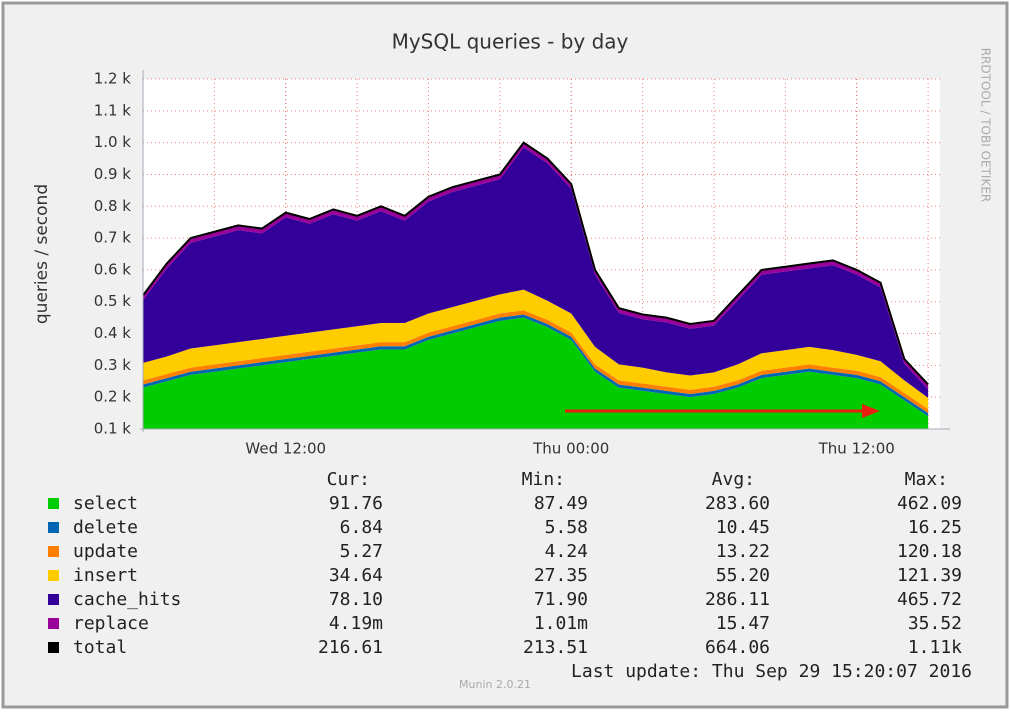 The height and width of the screenshot is (718, 1010). I want to click on y-tick-label: 0.6 k, so click(113, 269).